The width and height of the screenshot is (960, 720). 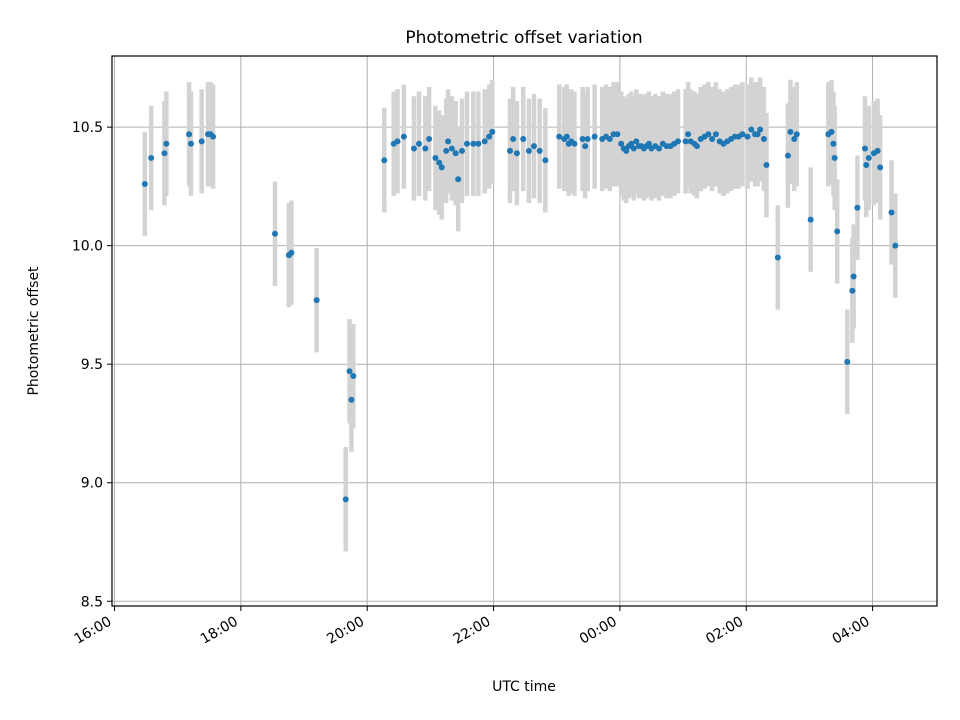 What do you see at coordinates (87, 247) in the screenshot?
I see `y-tick-label: 10.0` at bounding box center [87, 247].